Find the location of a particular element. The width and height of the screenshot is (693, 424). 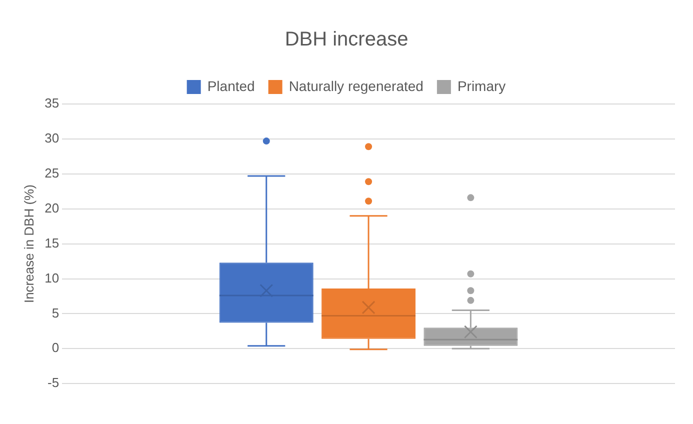

y-tick-label: 30 is located at coordinates (52, 138).